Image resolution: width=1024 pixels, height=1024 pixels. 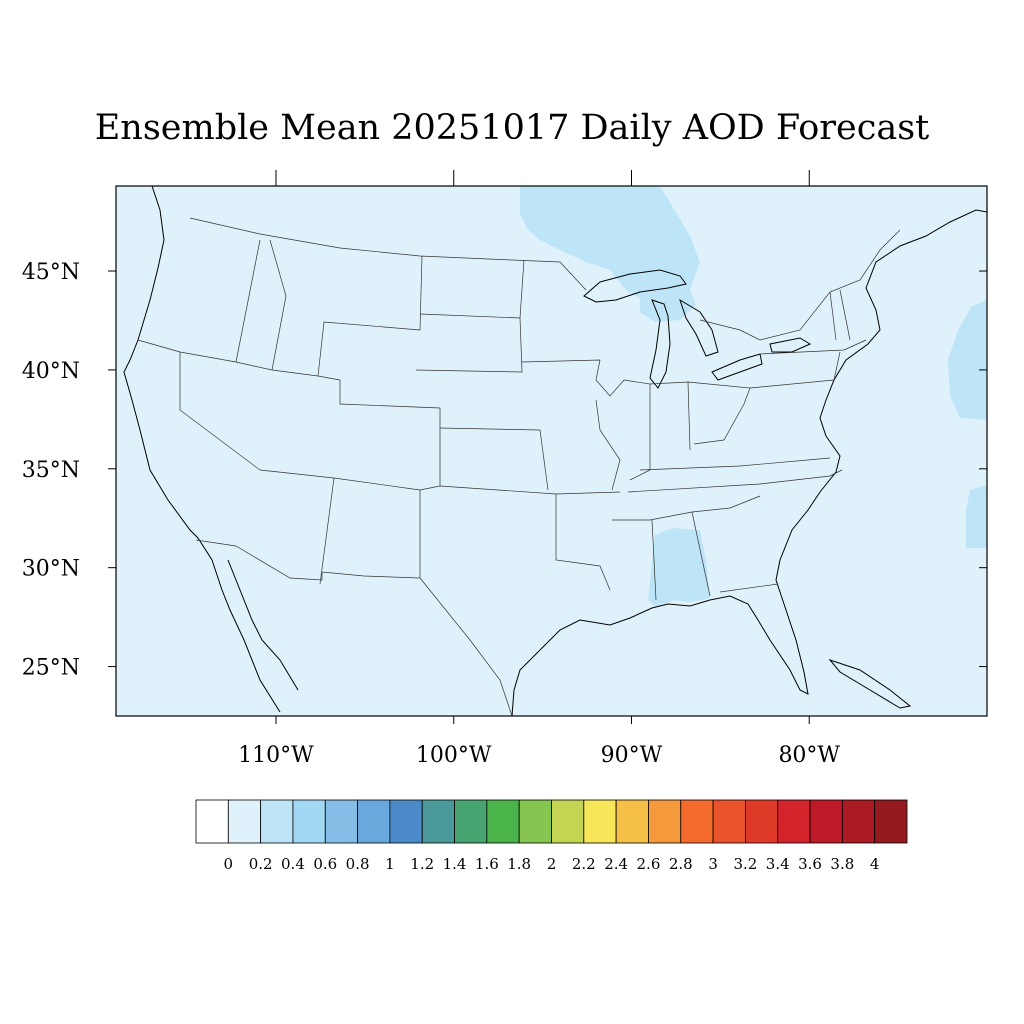 What do you see at coordinates (713, 864) in the screenshot?
I see `colorbar-level-label: 3` at bounding box center [713, 864].